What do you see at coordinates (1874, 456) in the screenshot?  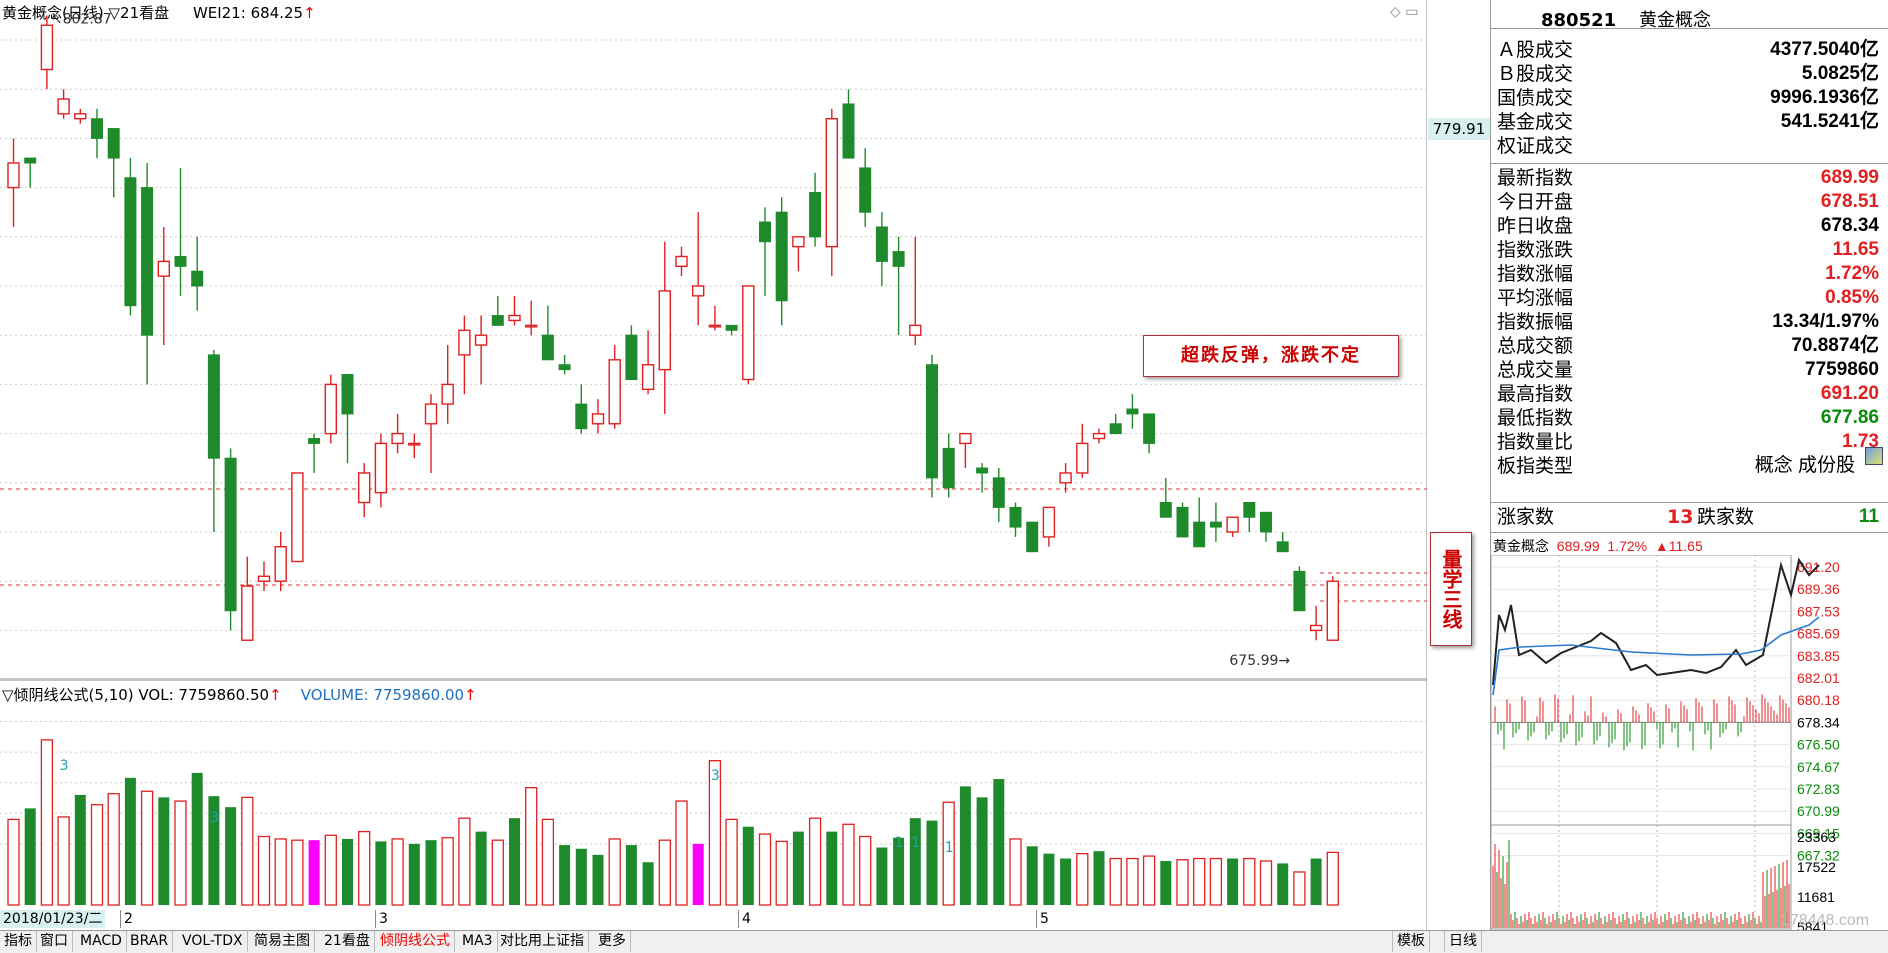 I see `grid-icon` at bounding box center [1874, 456].